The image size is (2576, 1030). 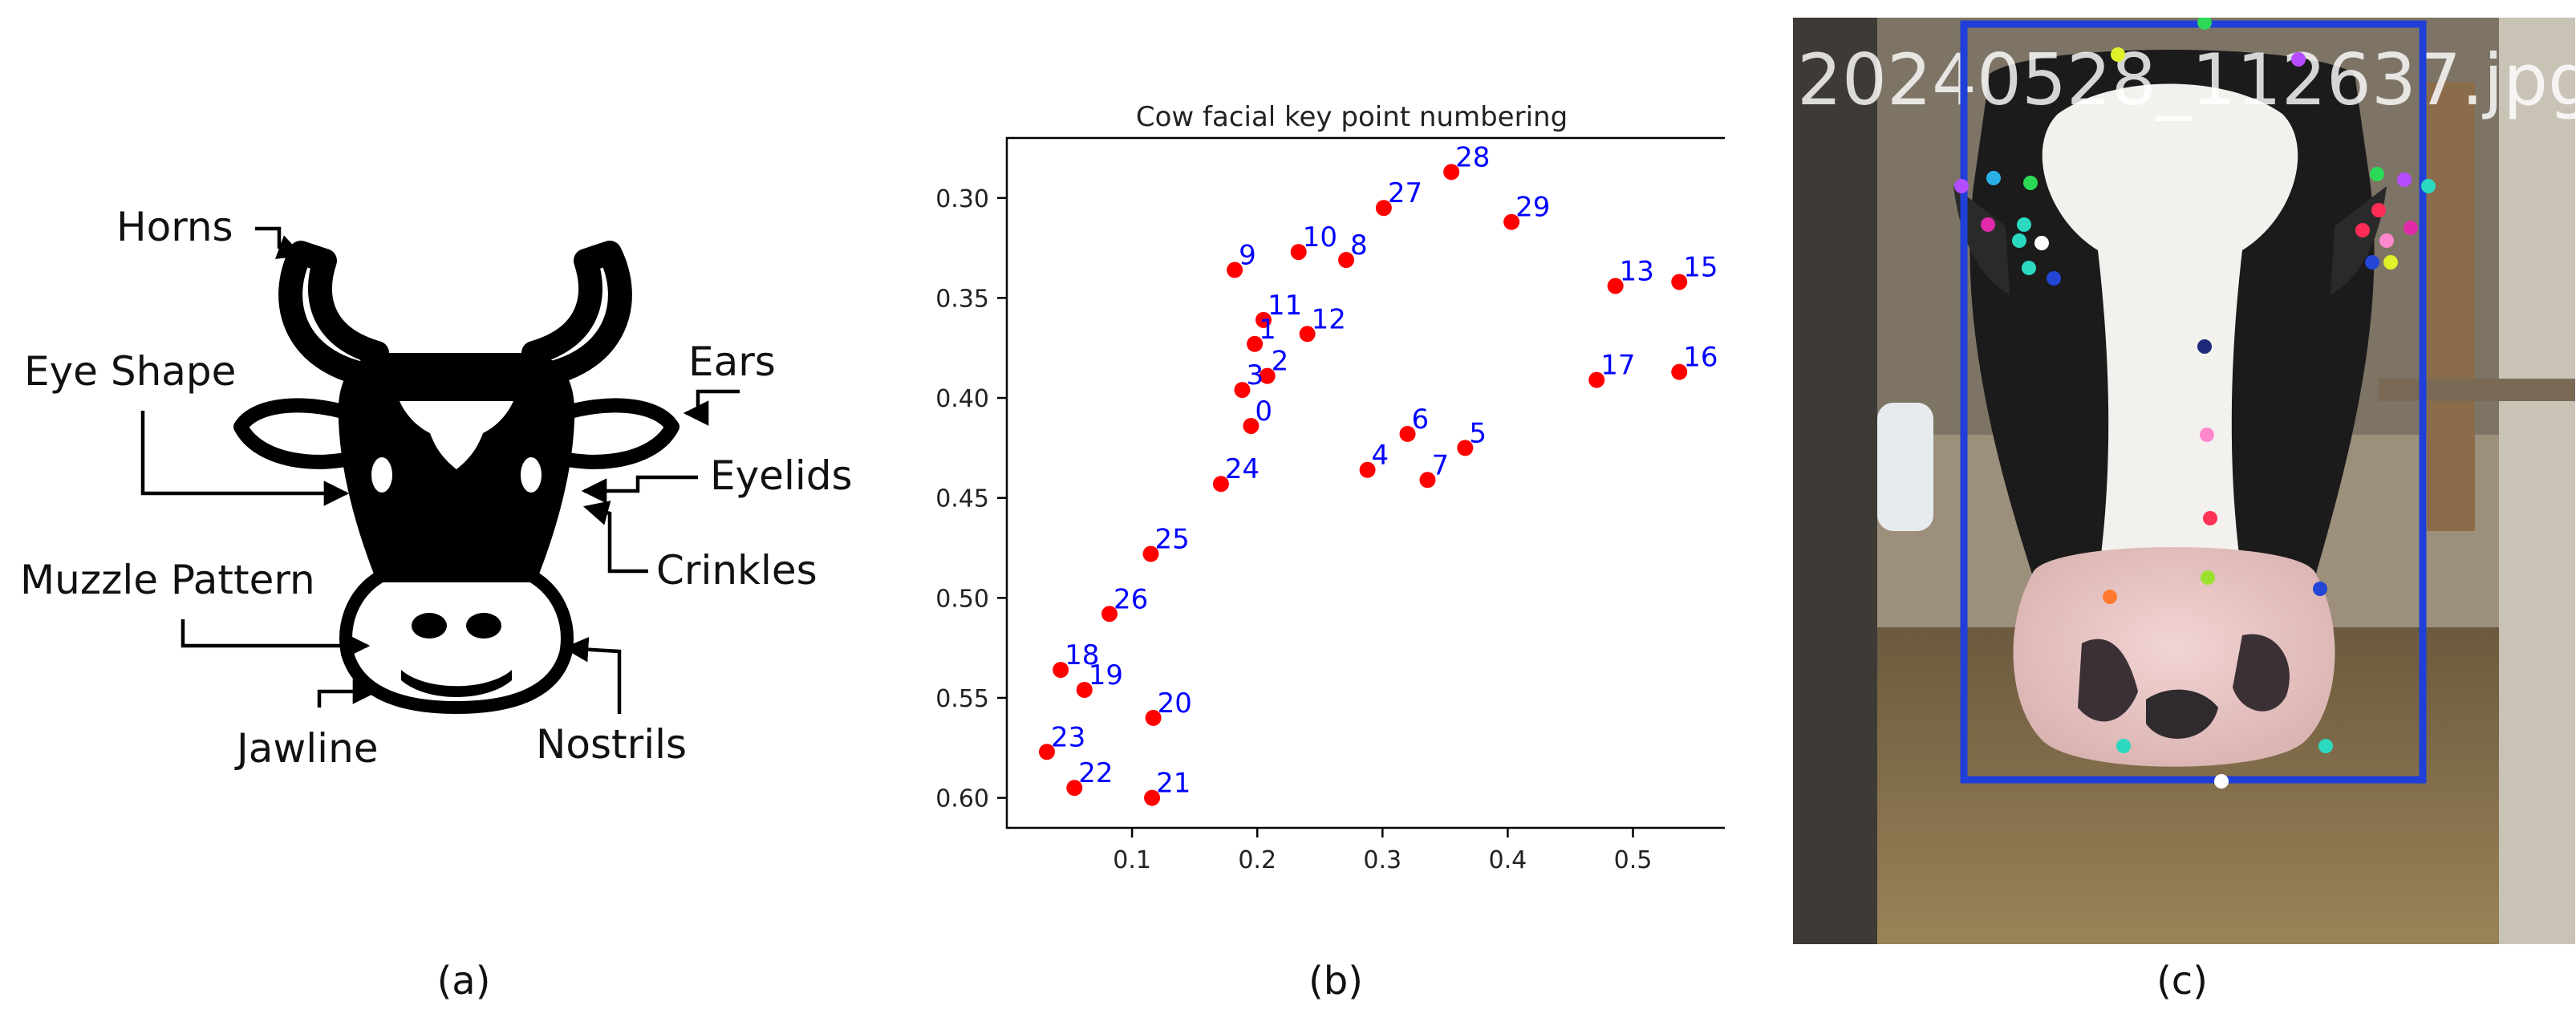 I want to click on x-axis: 0.10.20.30.40.50.6, so click(x=1445, y=851).